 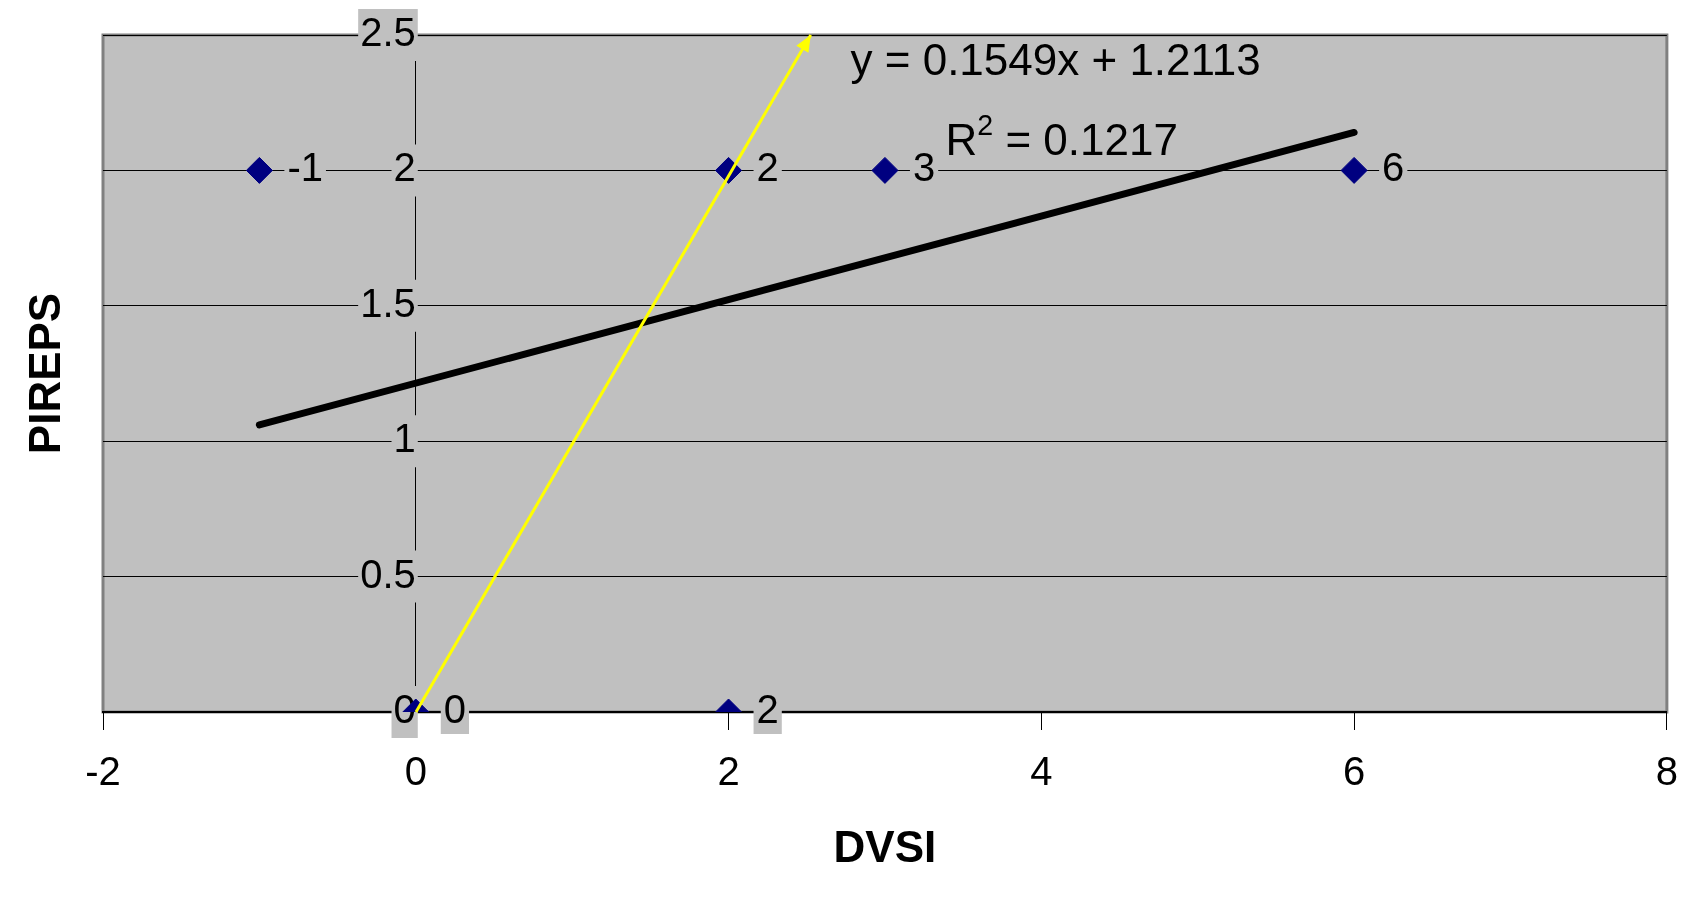 I want to click on annotation: 0, so click(x=455, y=709).